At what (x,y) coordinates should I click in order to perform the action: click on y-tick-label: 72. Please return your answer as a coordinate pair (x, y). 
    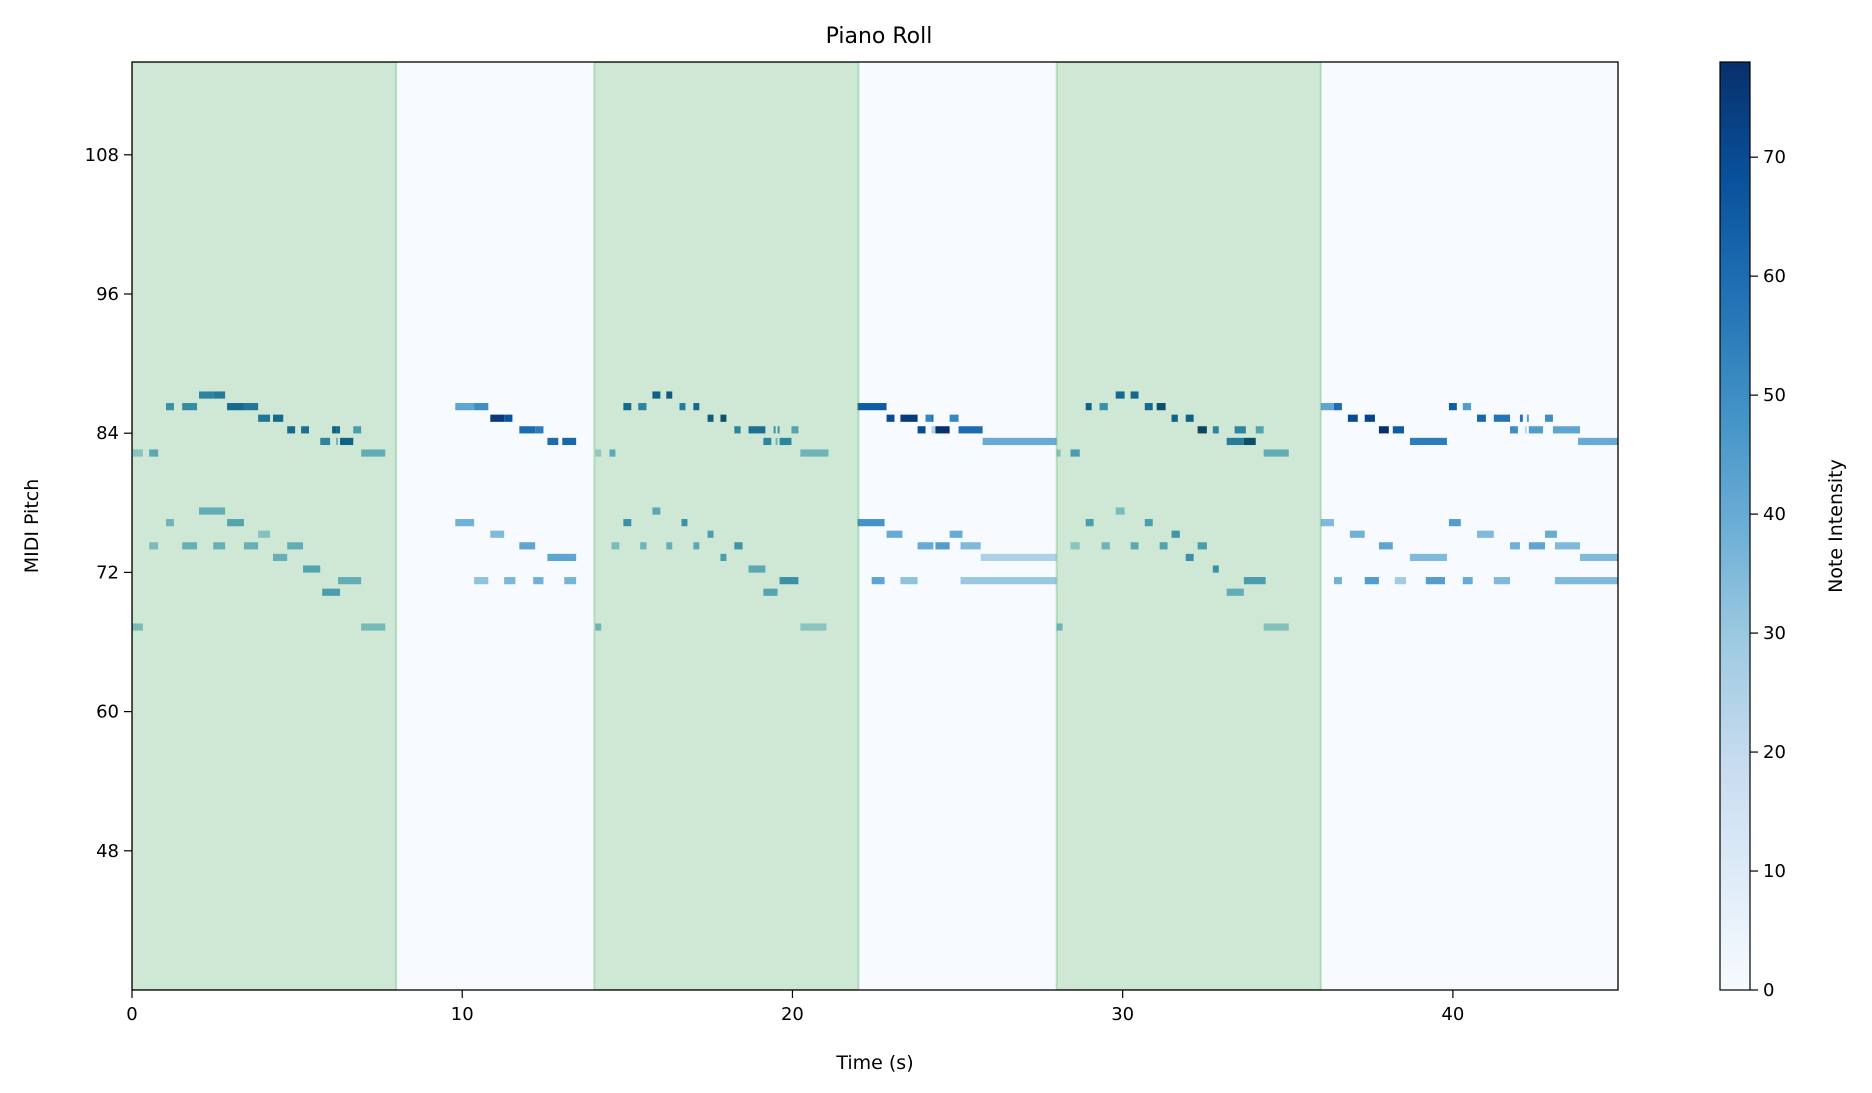
    Looking at the image, I should click on (107, 572).